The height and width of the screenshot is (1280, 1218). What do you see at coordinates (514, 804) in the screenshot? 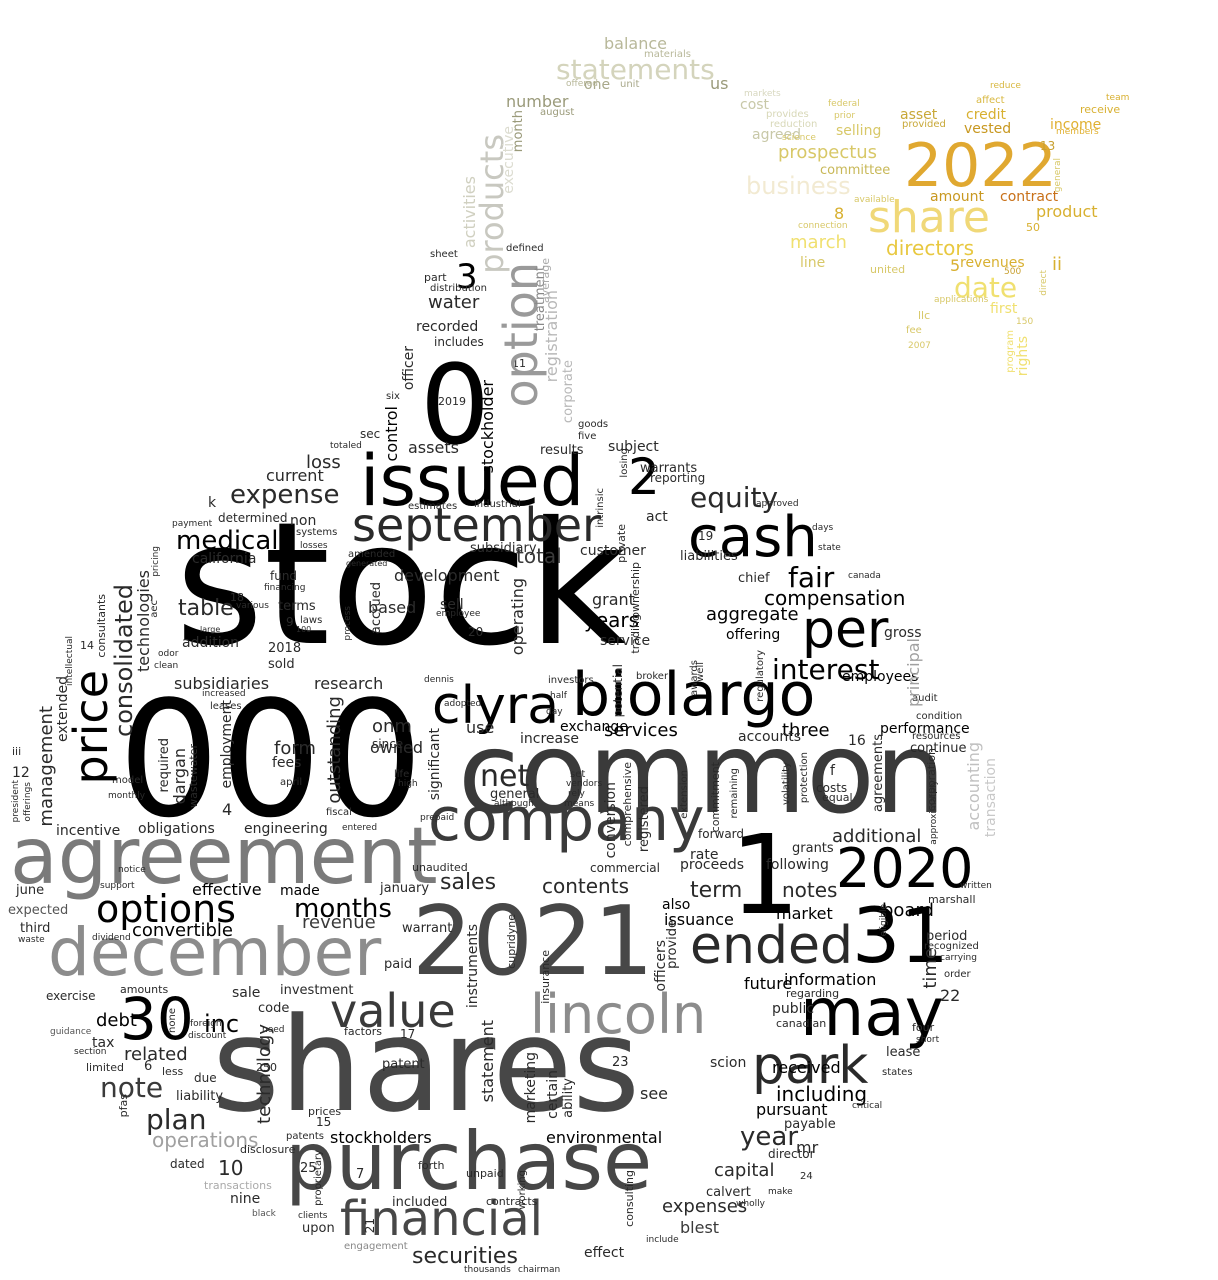
I see `cloud-word: although` at bounding box center [514, 804].